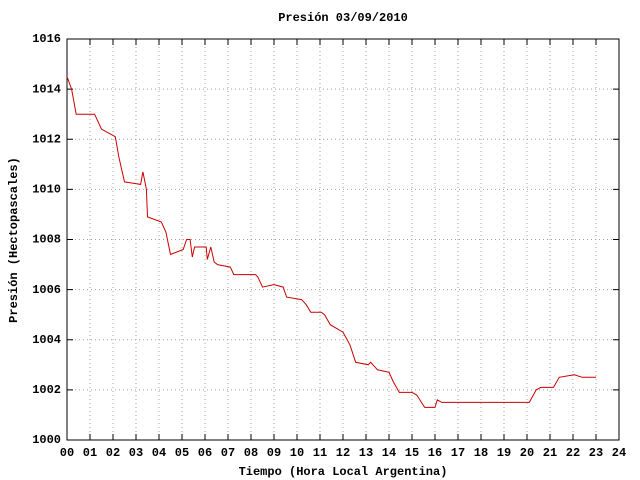 The width and height of the screenshot is (640, 480). What do you see at coordinates (251, 453) in the screenshot?
I see `x-tick-label: 08` at bounding box center [251, 453].